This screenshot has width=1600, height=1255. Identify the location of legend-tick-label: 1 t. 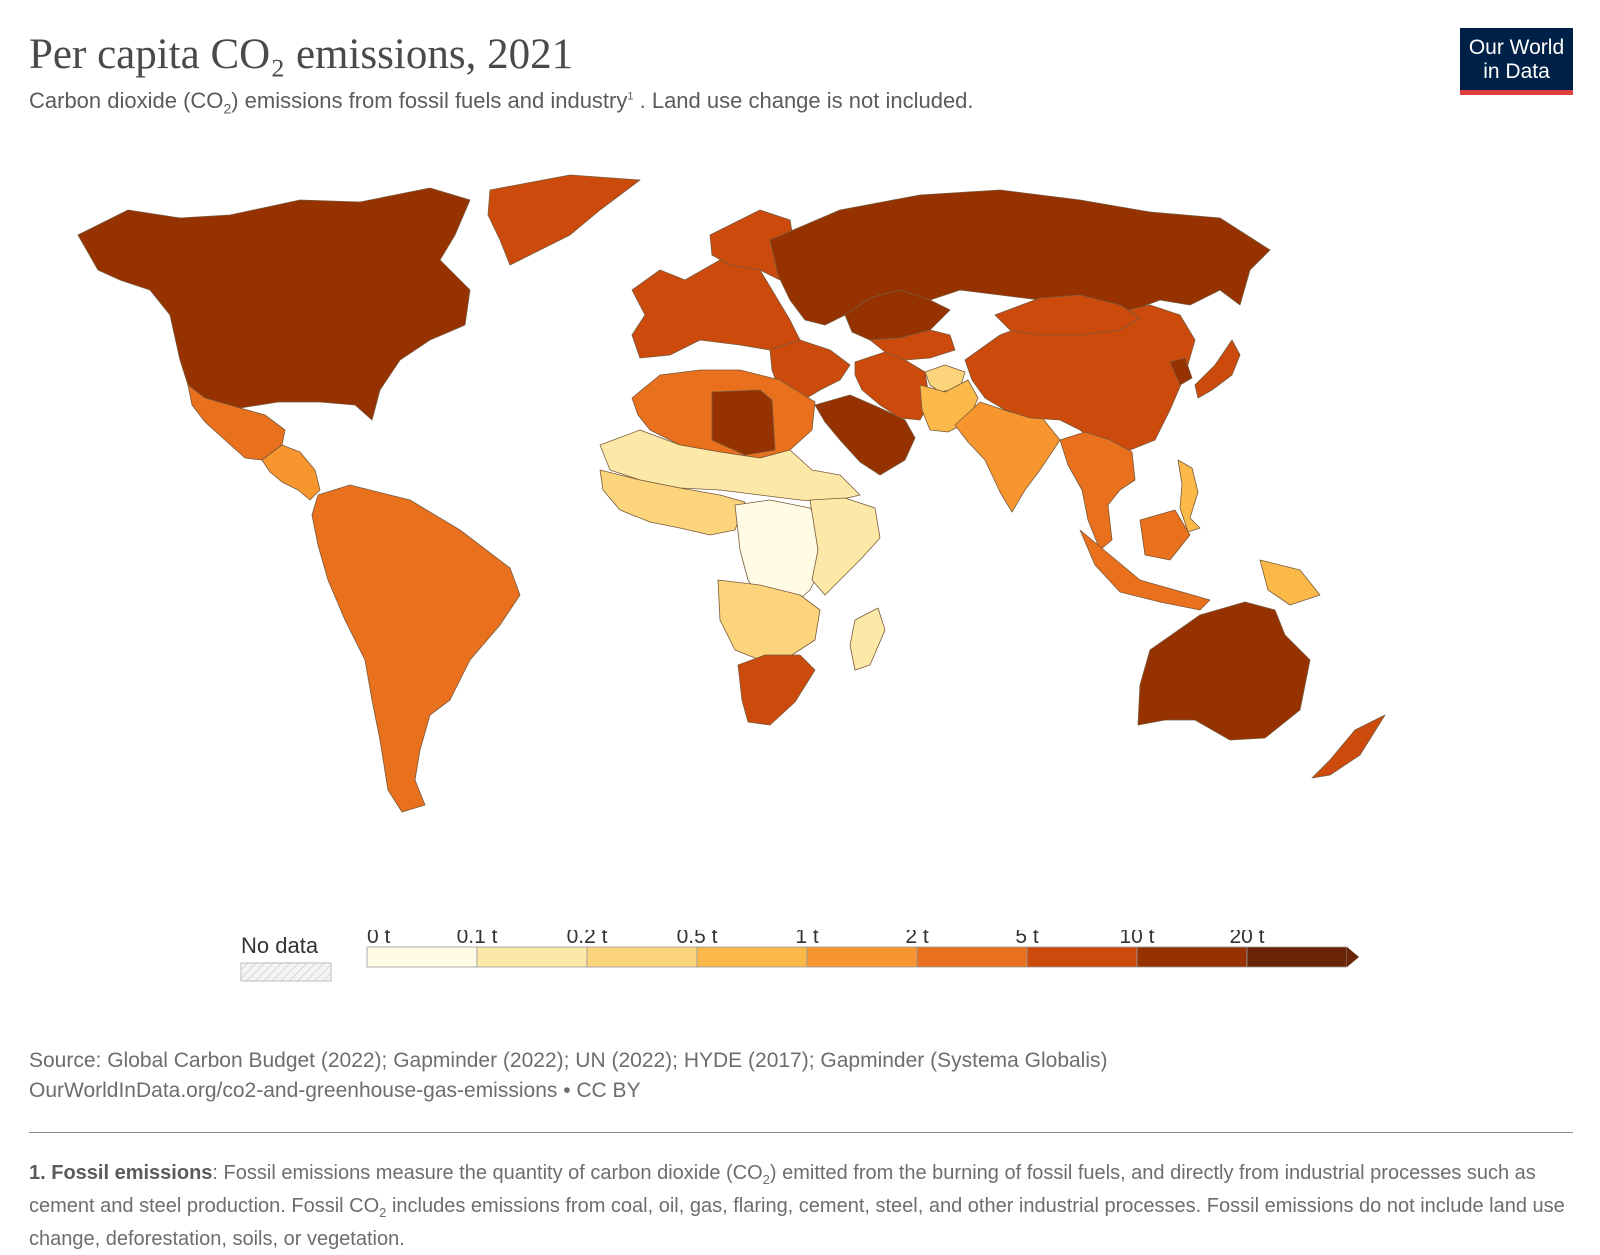
(807, 939).